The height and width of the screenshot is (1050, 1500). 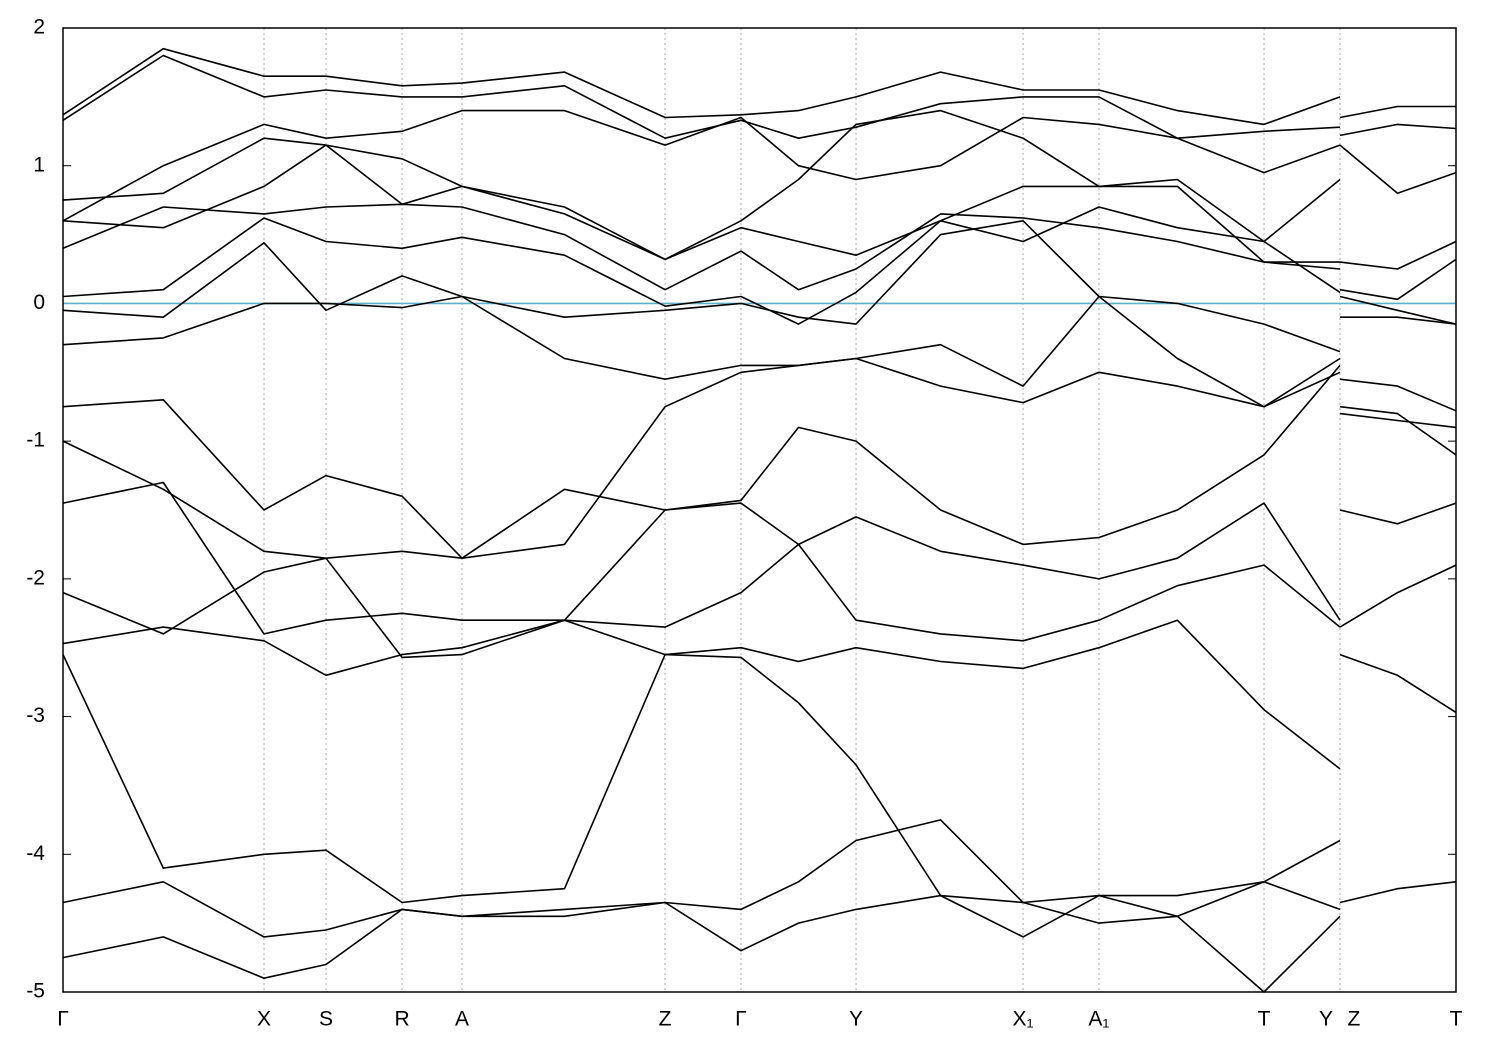 I want to click on y-tick-label: -3, so click(x=35, y=715).